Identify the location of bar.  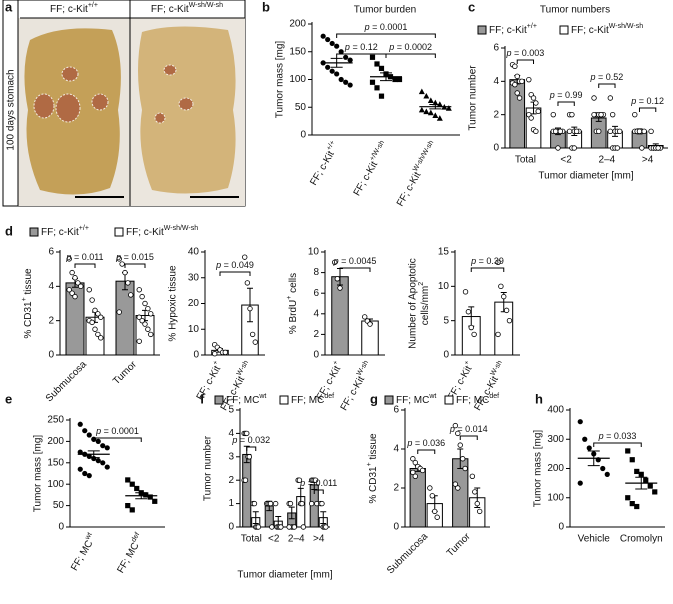
(247, 490).